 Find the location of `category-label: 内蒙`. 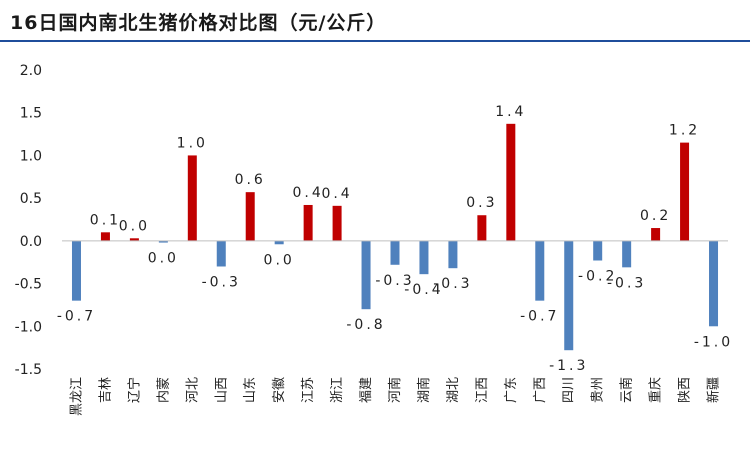

category-label: 内蒙 is located at coordinates (163, 390).